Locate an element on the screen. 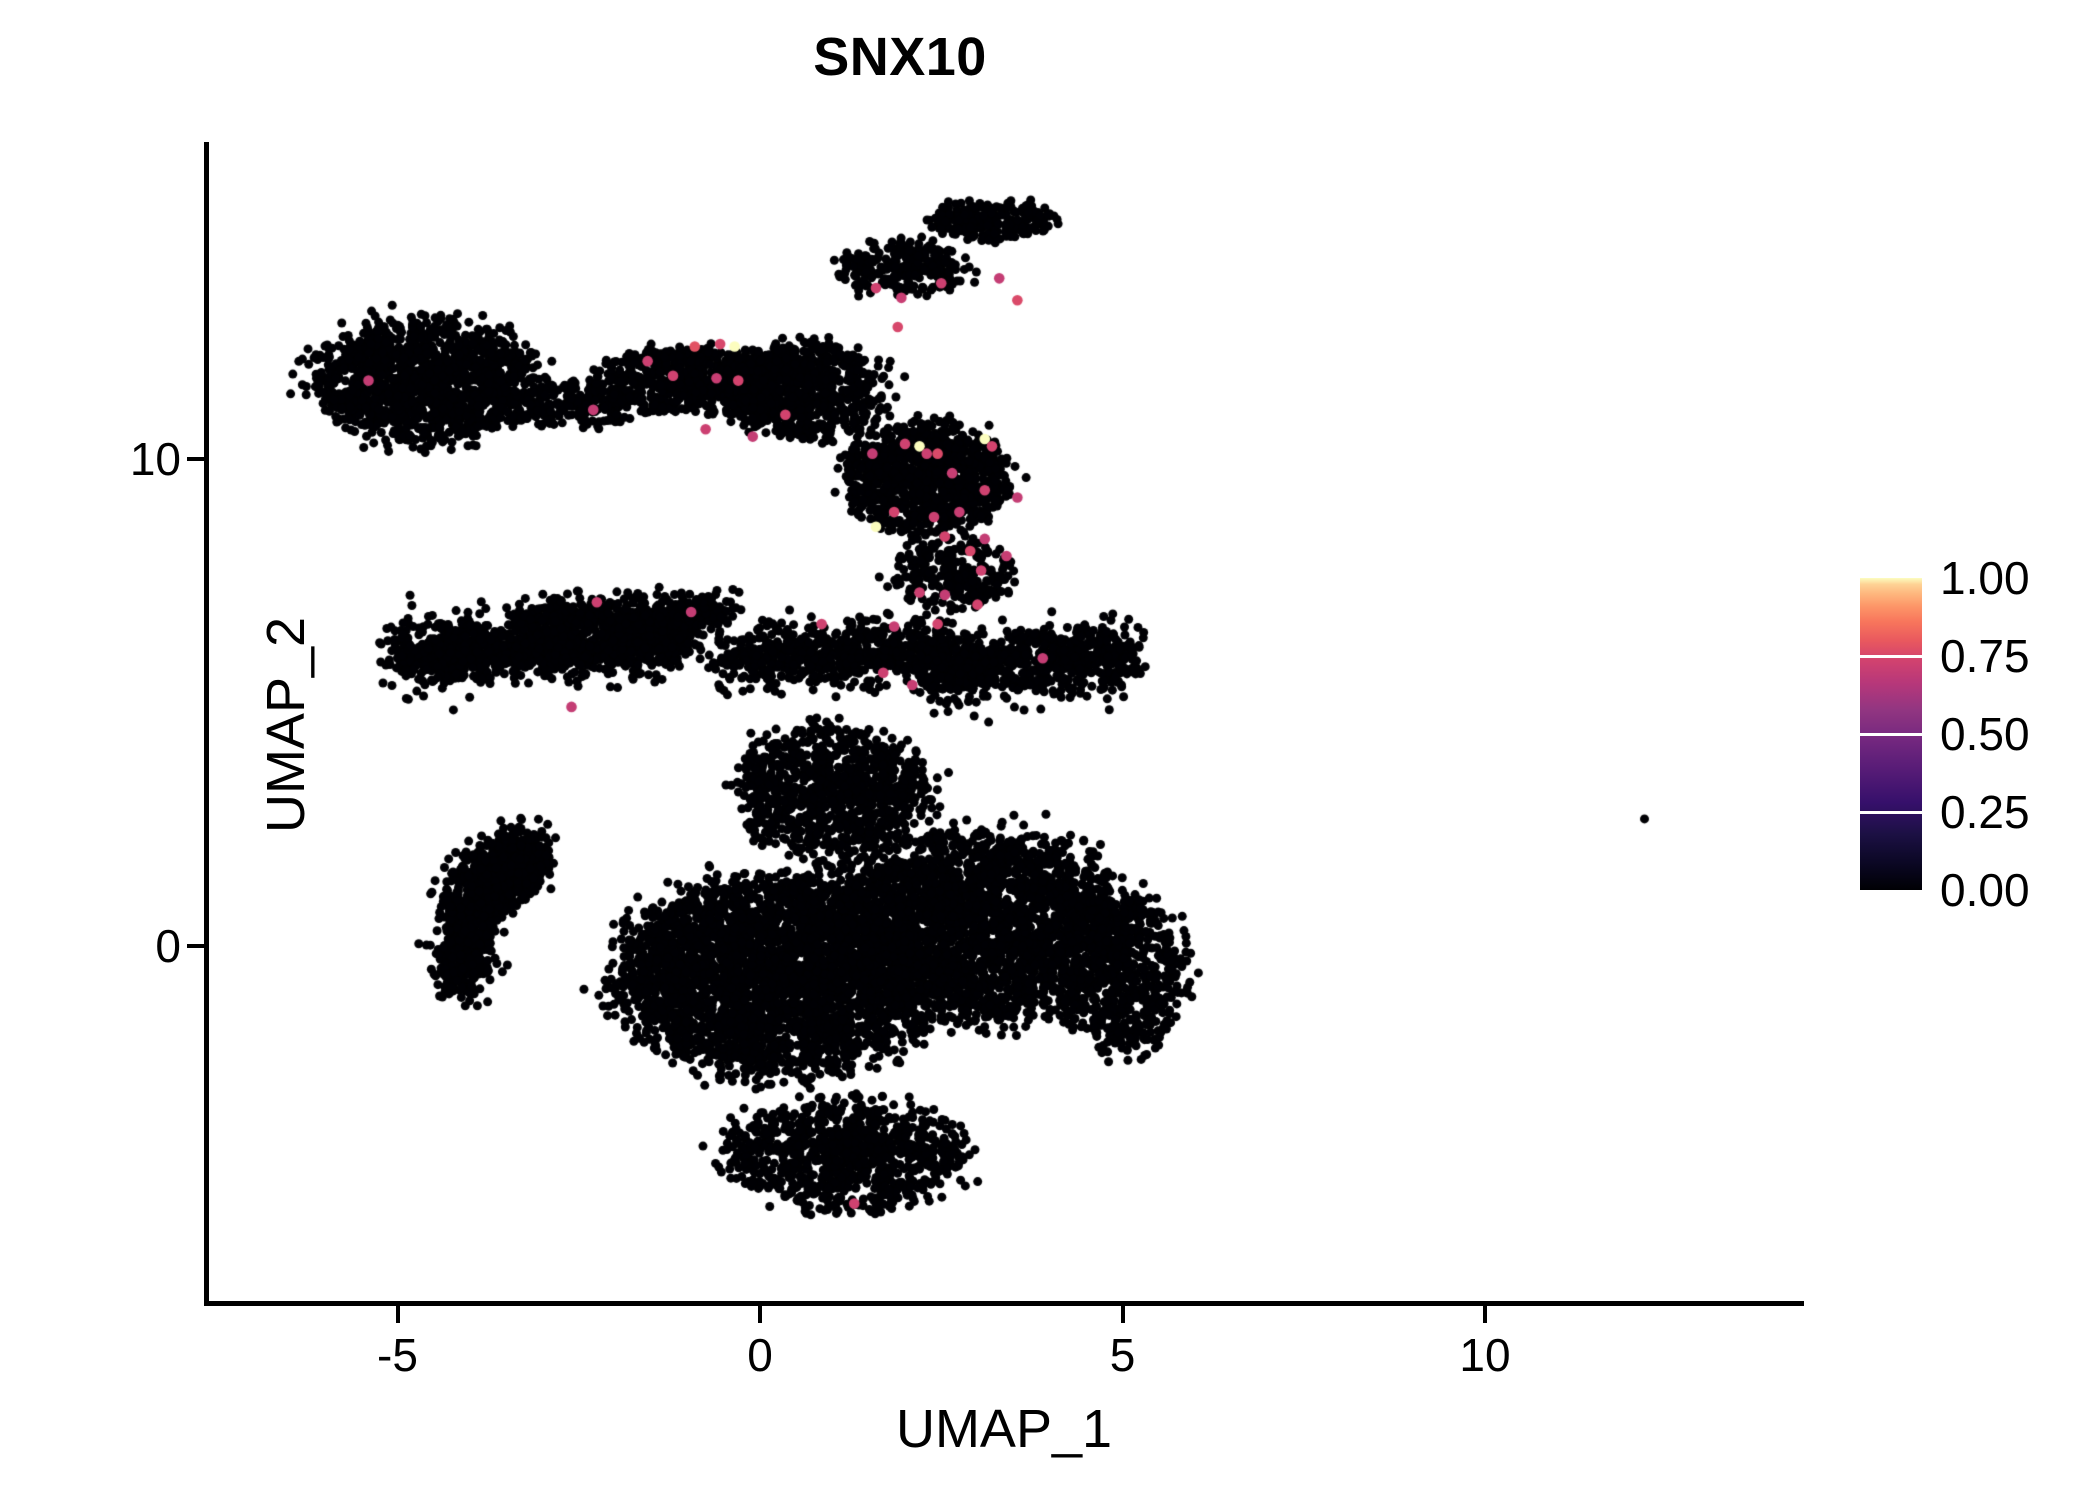 The height and width of the screenshot is (1500, 2100). x-tick-label: -5 is located at coordinates (397, 1355).